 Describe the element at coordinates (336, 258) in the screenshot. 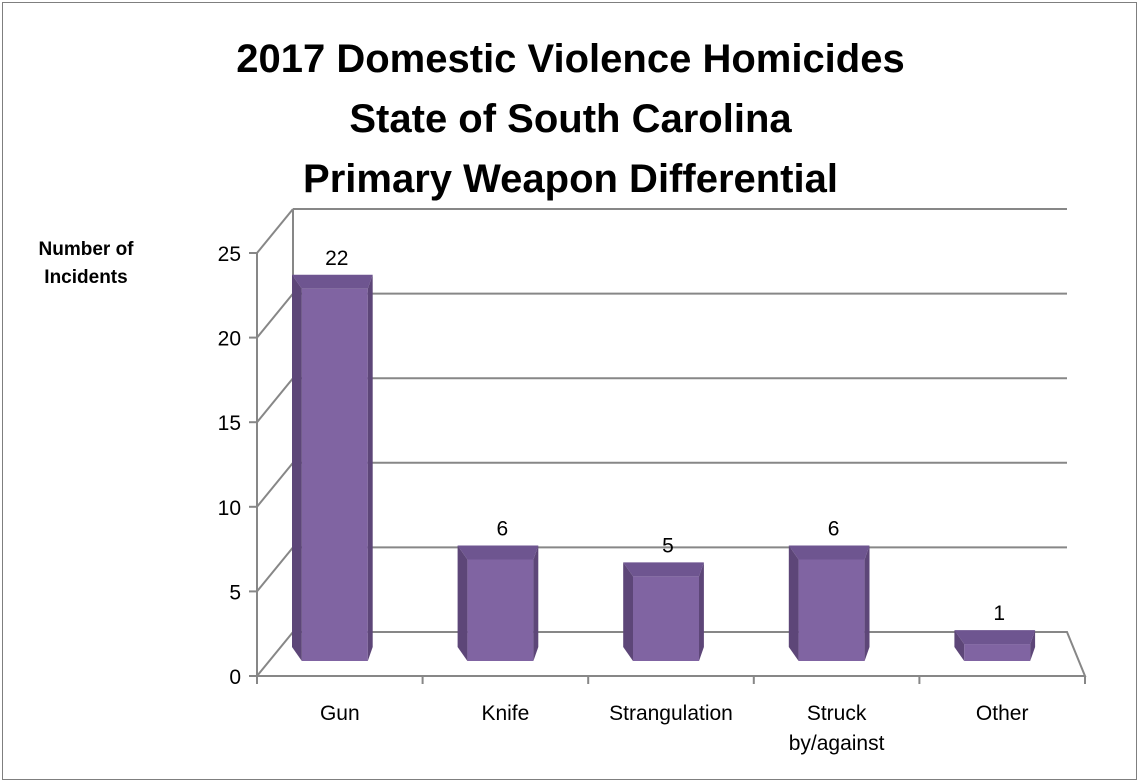

I see `data-label-0: 22` at that location.